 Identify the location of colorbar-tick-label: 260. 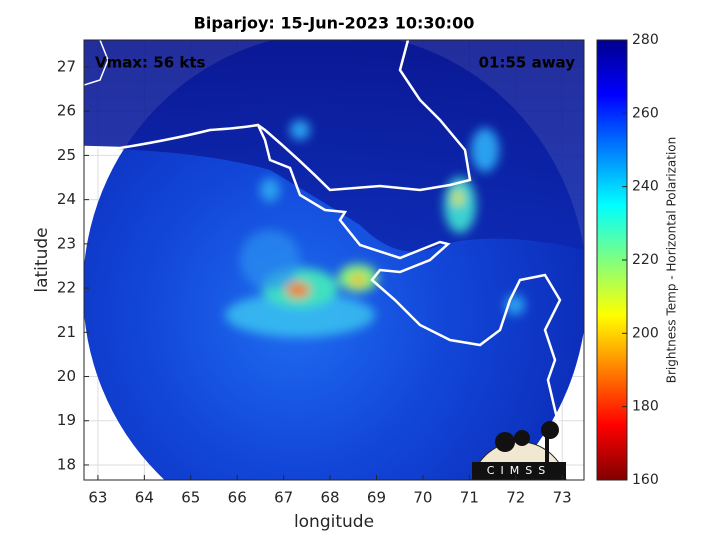
(645, 113).